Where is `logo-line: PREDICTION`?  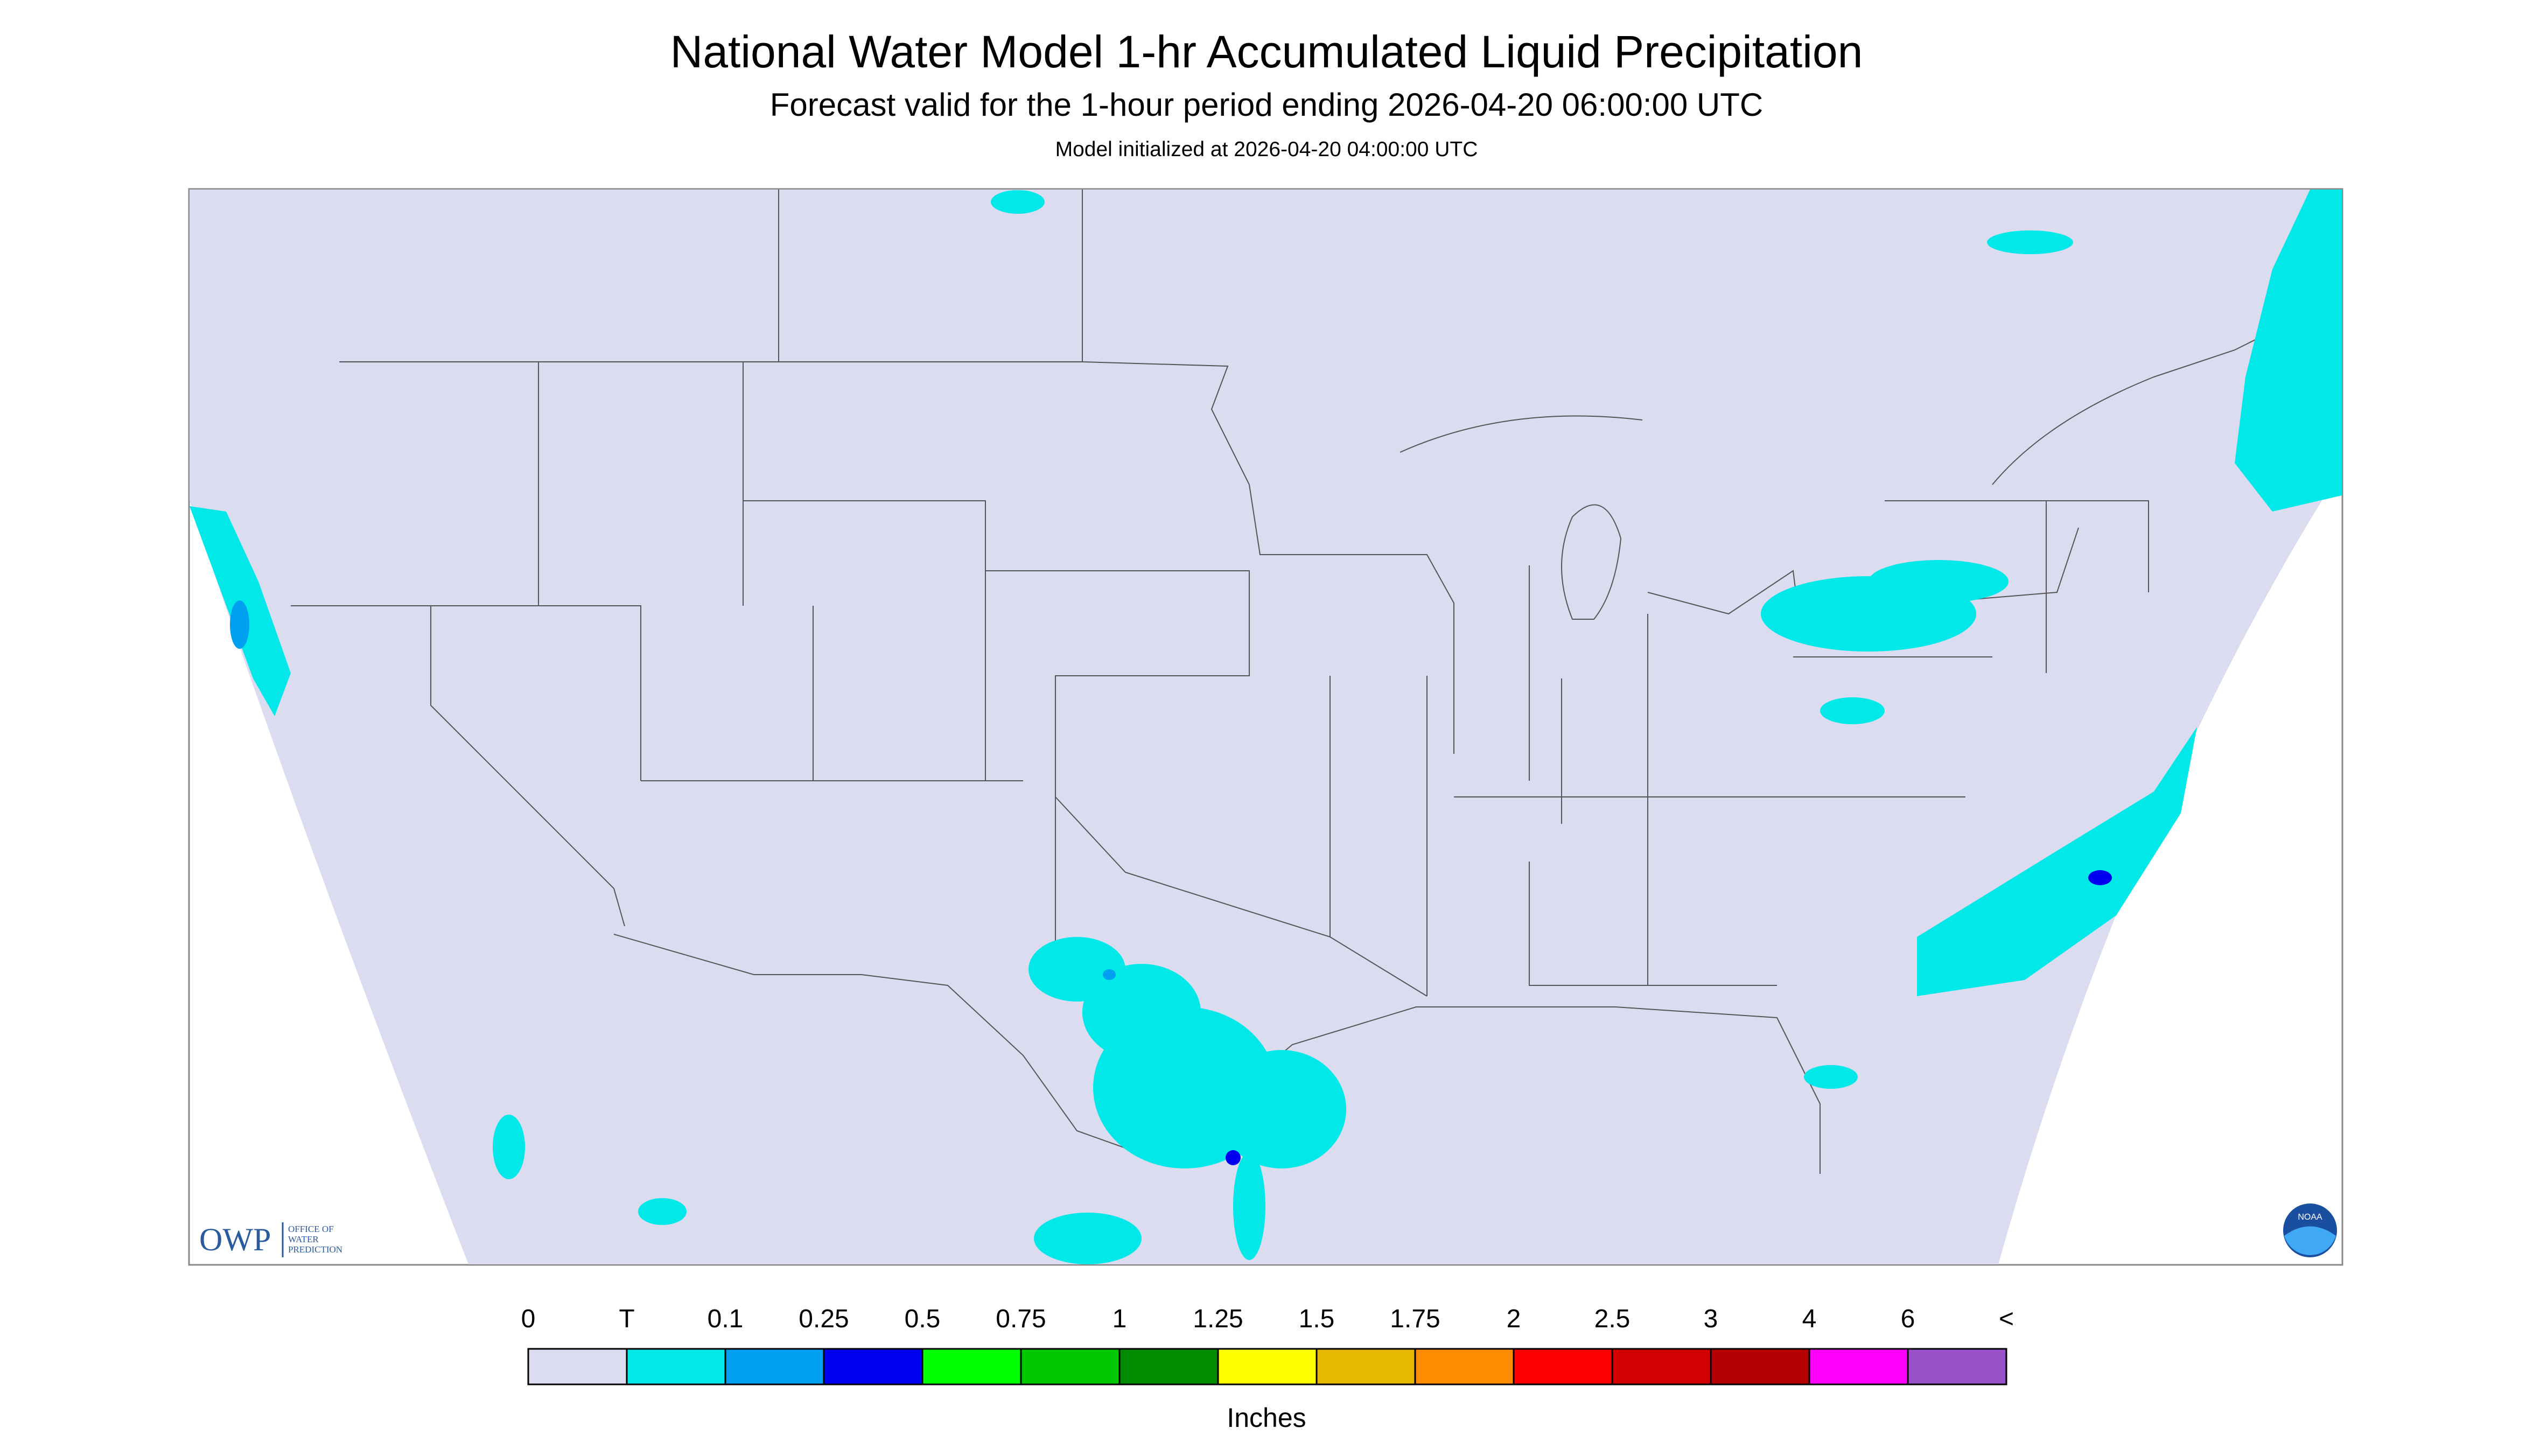
logo-line: PREDICTION is located at coordinates (315, 1249).